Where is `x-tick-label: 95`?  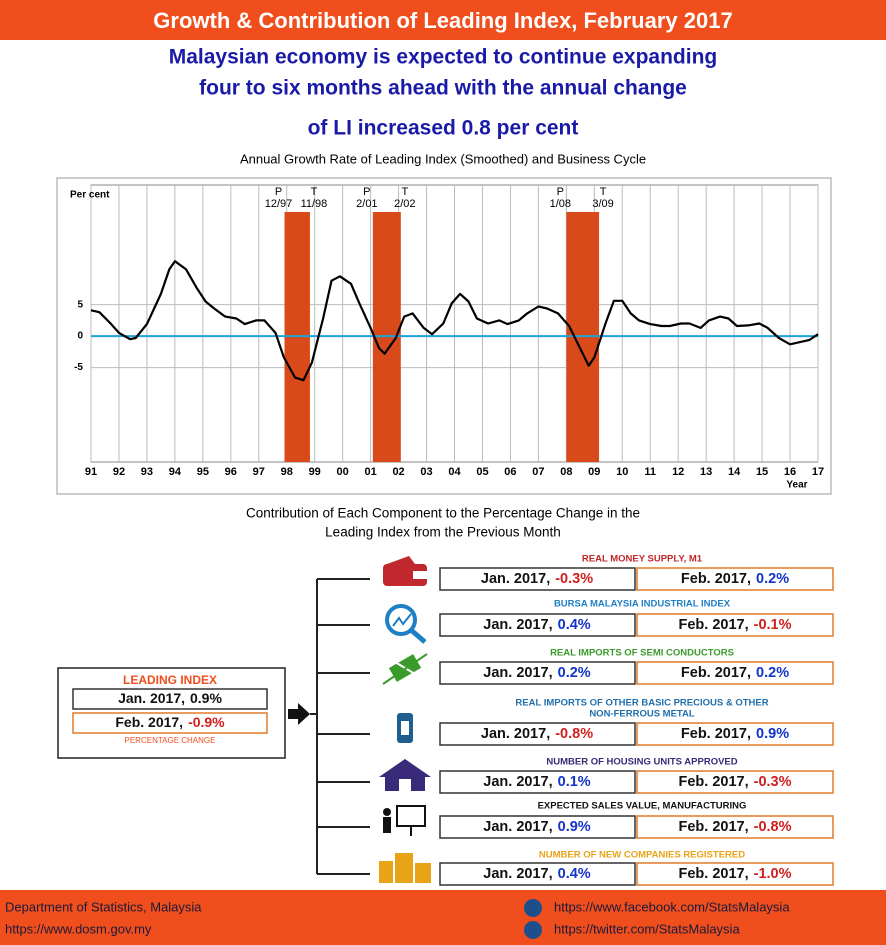
x-tick-label: 95 is located at coordinates (203, 472).